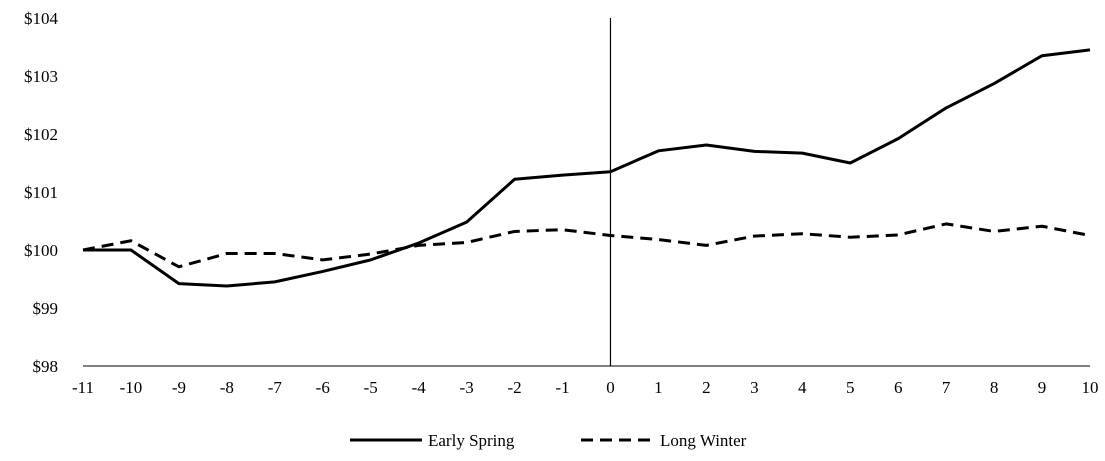 The width and height of the screenshot is (1105, 461). I want to click on y-tick-label: $98, so click(46, 366).